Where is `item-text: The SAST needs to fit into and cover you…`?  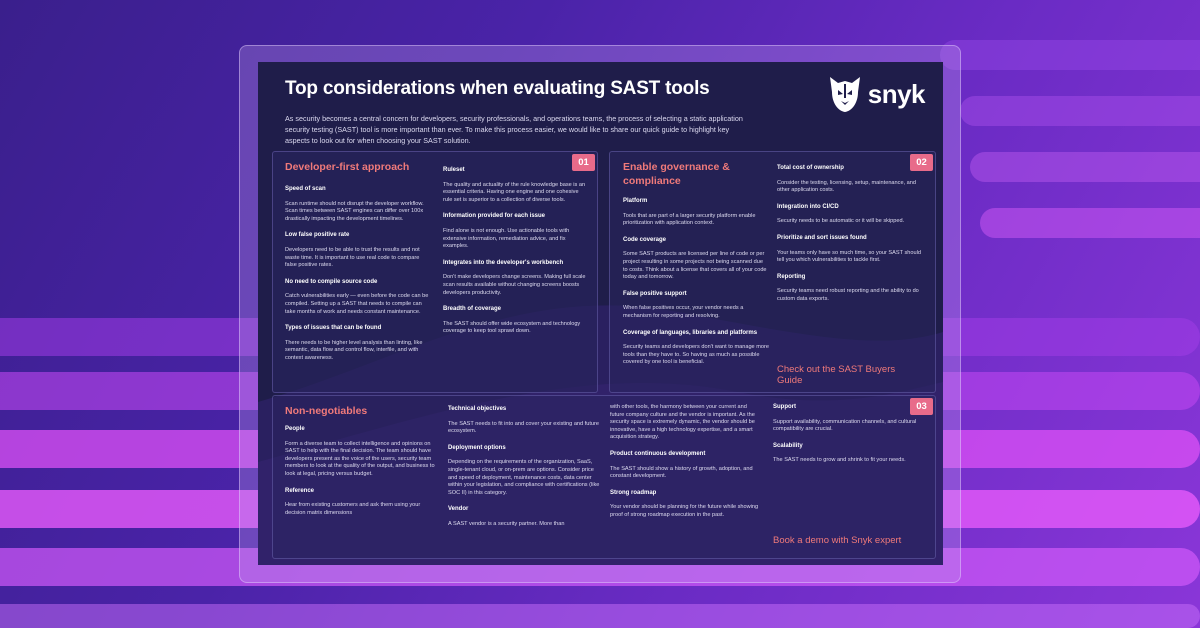 item-text: The SAST needs to fit into and cover you… is located at coordinates (524, 427).